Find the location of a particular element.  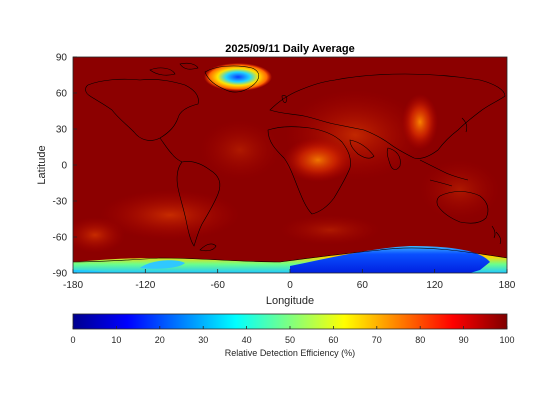

x-tick-label: 60 is located at coordinates (363, 285).